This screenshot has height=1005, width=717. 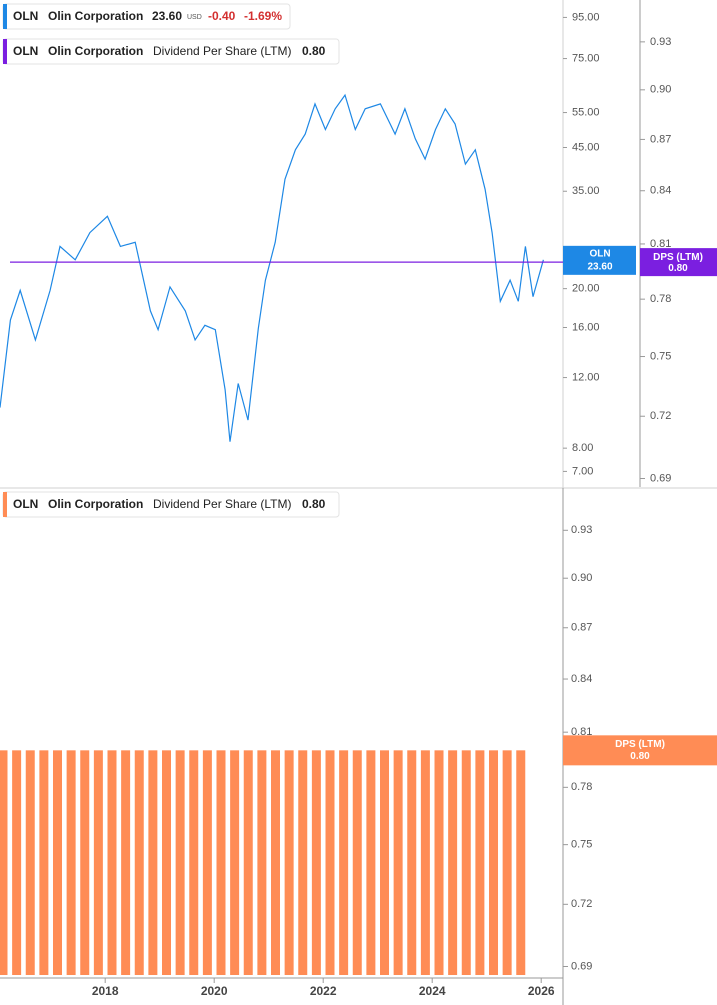 I want to click on legend-text: -0.40, so click(x=222, y=16).